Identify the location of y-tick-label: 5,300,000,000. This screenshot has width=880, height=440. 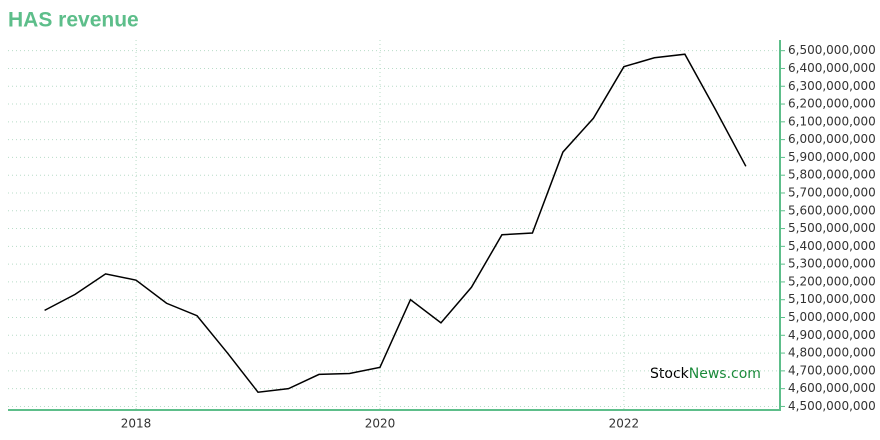
(832, 264).